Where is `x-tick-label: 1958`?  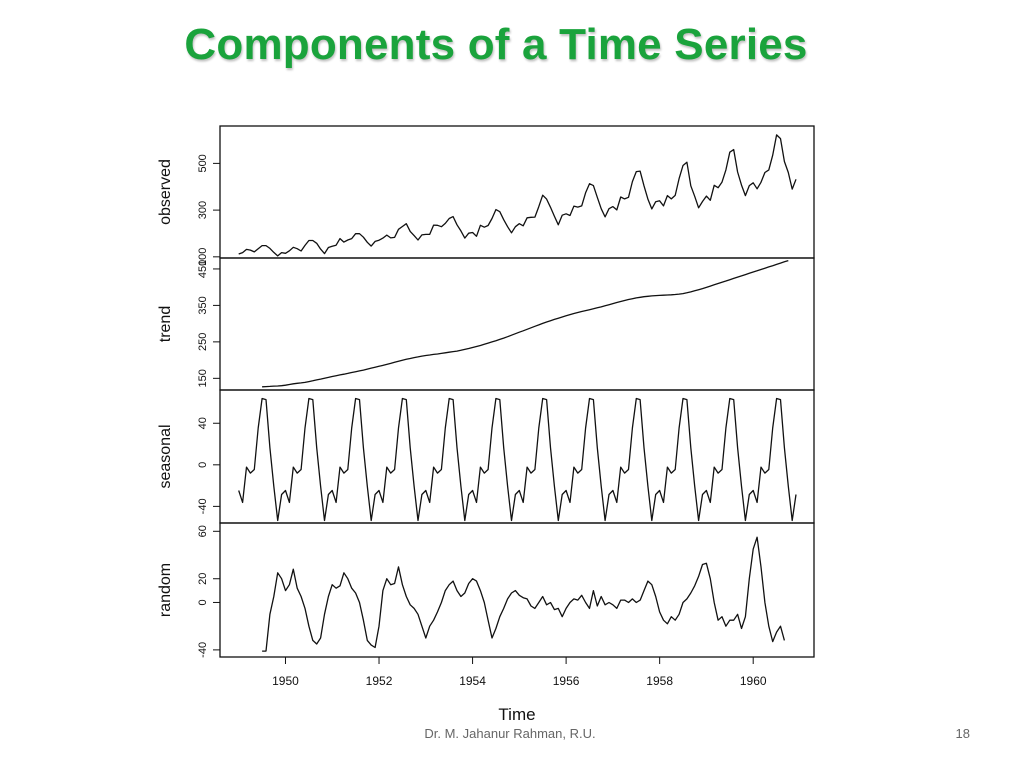
x-tick-label: 1958 is located at coordinates (659, 681).